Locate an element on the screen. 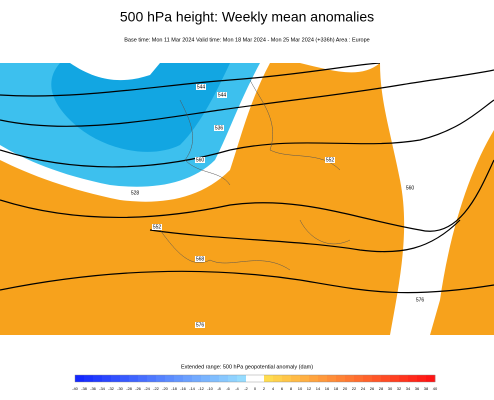 This screenshot has width=494, height=400. colorbar-tick-label: 16 is located at coordinates (327, 388).